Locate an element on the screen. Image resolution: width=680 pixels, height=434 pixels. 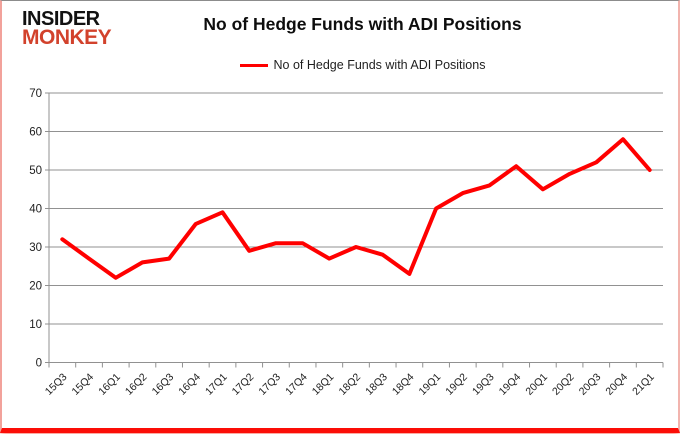
x-axis-label: 20Q2 is located at coordinates (563, 384).